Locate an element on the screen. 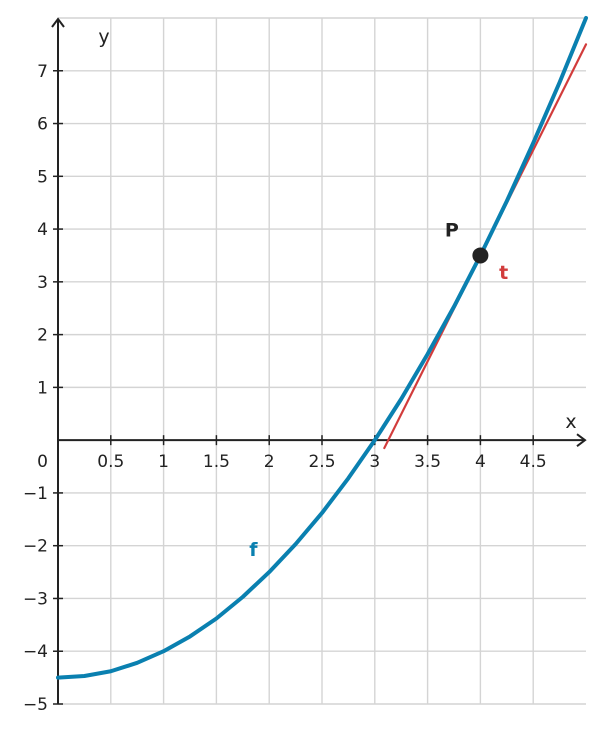 Image resolution: width=604 pixels, height=732 pixels. x-tick-label: 2 is located at coordinates (269, 462).